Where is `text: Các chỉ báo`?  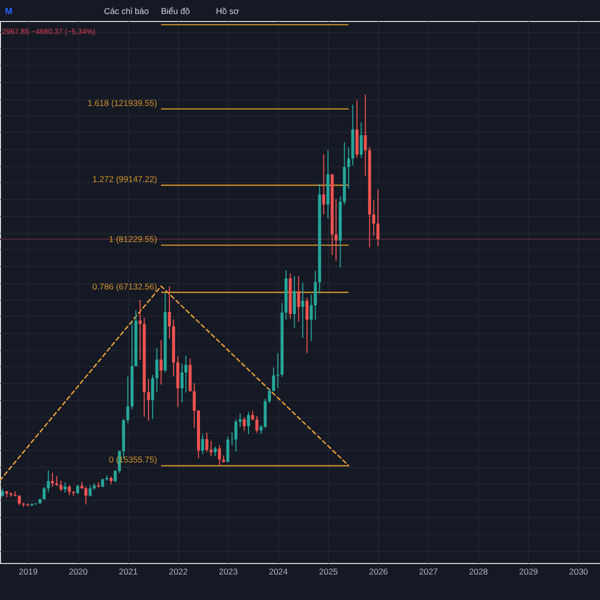 text: Các chỉ báo is located at coordinates (127, 11).